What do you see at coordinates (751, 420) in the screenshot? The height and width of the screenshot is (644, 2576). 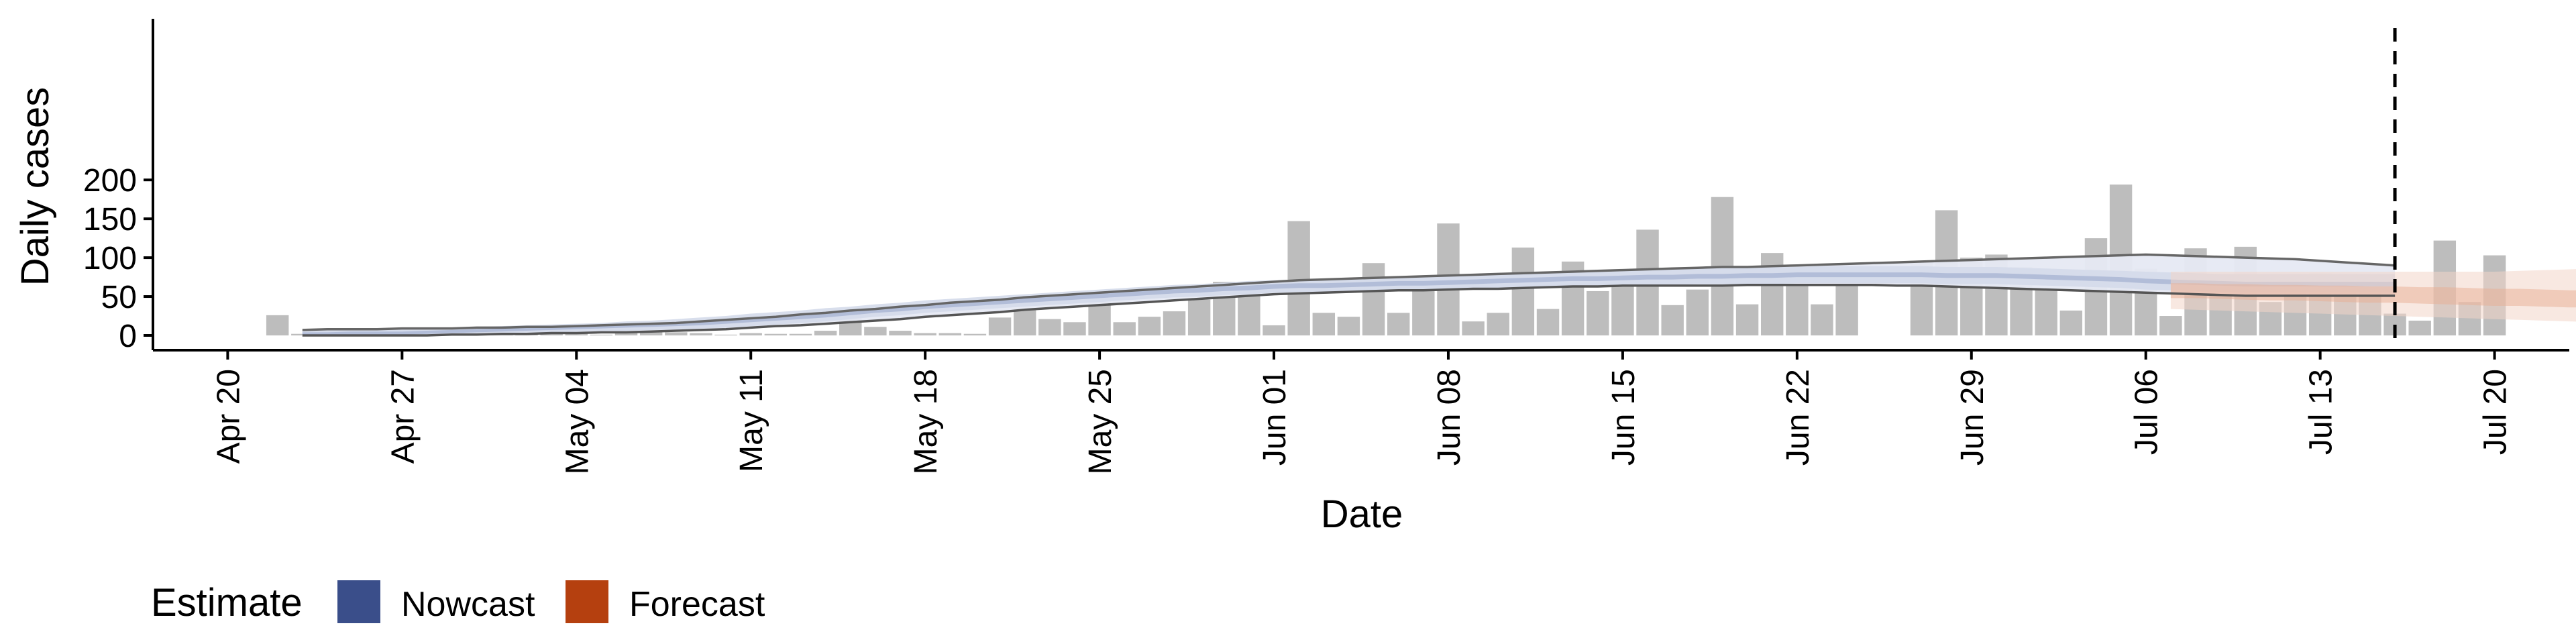 I see `x-tick-label: May 11` at bounding box center [751, 420].